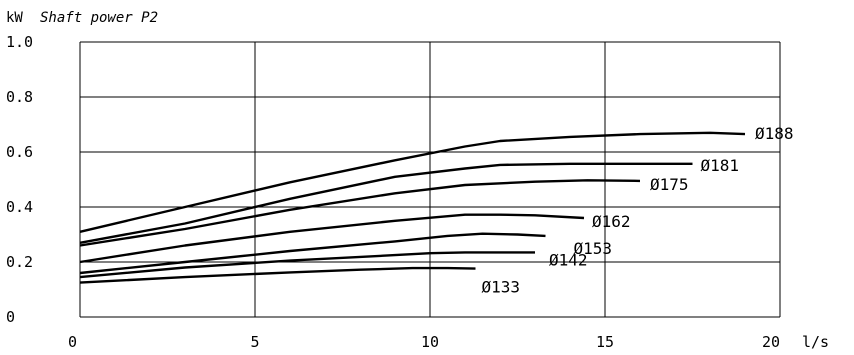 The image size is (854, 355). What do you see at coordinates (771, 342) in the screenshot?
I see `x-tick-label: 20` at bounding box center [771, 342].